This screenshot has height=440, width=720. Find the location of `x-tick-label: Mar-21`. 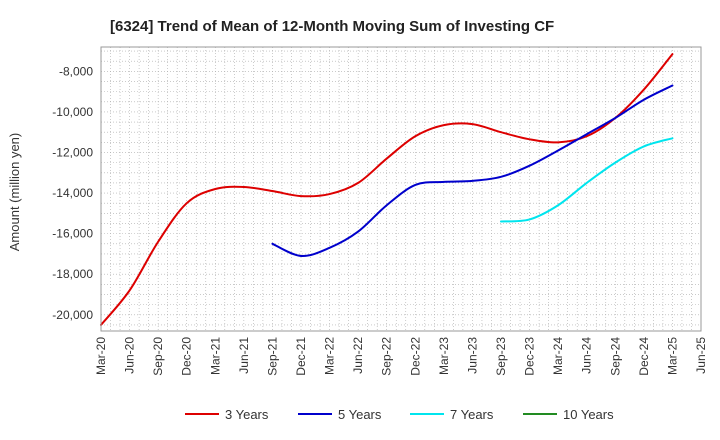

x-tick-label: Mar-21 is located at coordinates (215, 356).